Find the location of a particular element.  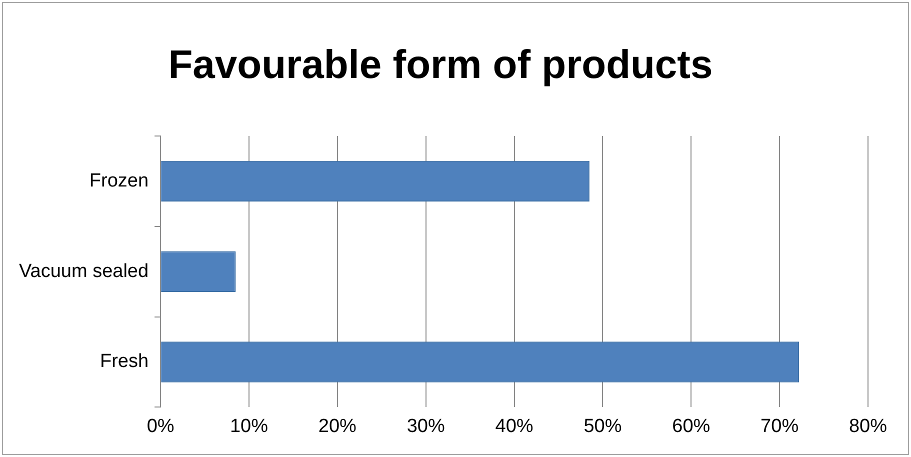

y-tick-label: Frozen is located at coordinates (119, 181).